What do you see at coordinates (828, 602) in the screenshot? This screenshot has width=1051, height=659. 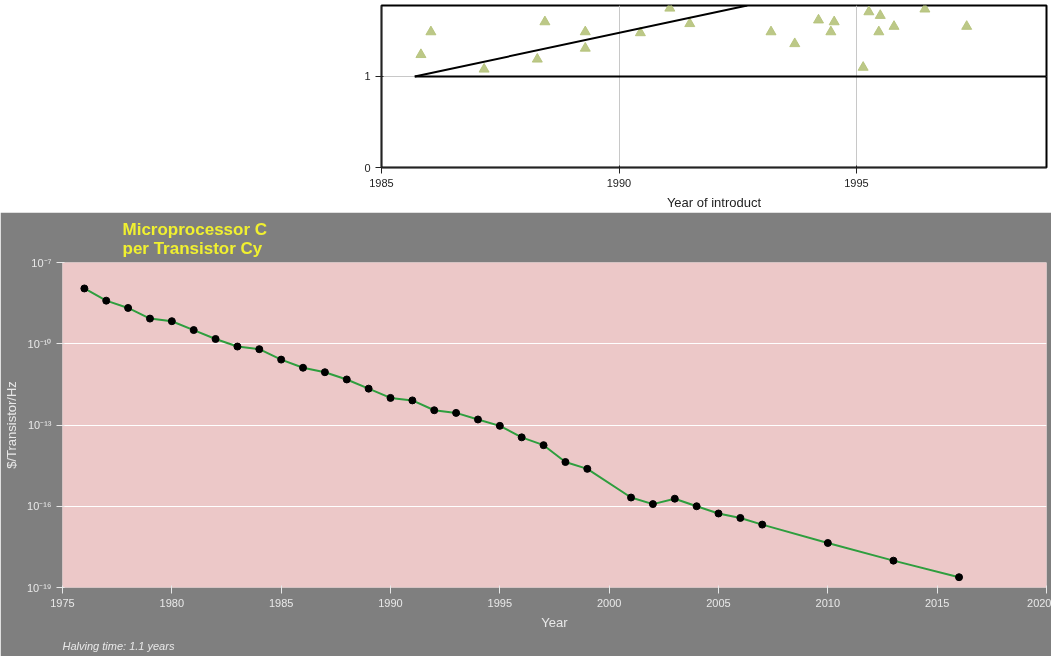 I see `x-tick-label: 2010` at bounding box center [828, 602].